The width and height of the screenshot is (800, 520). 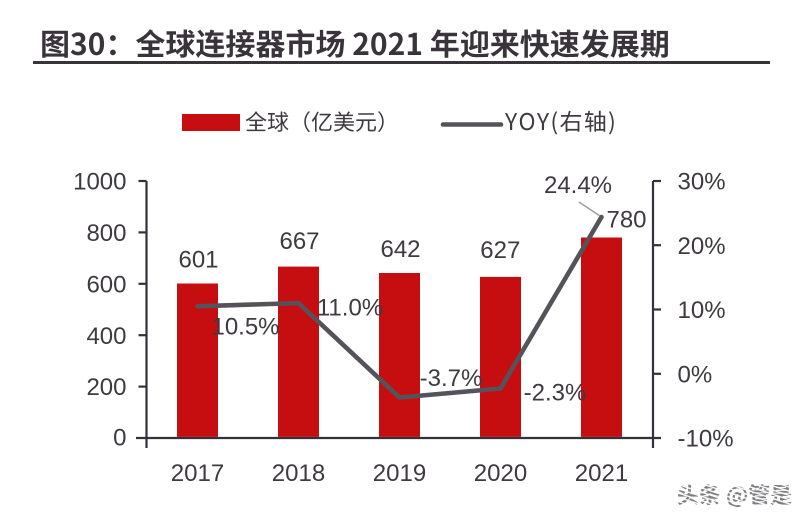 What do you see at coordinates (99, 182) in the screenshot?
I see `svg-text: 1000` at bounding box center [99, 182].